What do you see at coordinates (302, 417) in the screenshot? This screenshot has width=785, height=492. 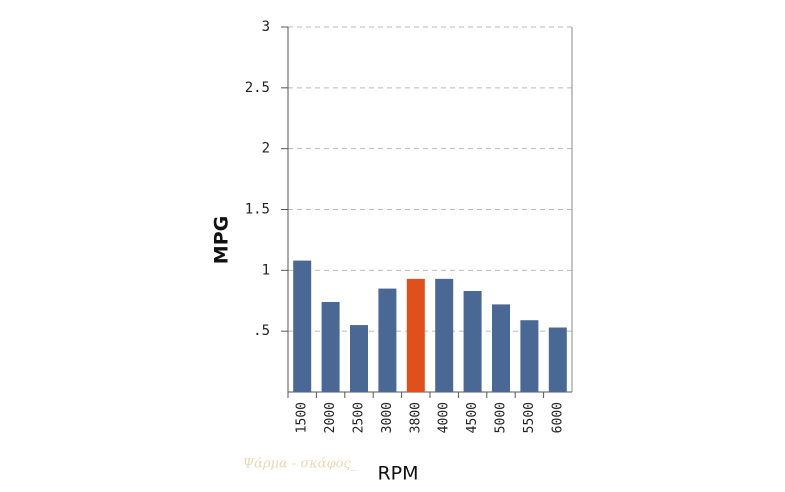 I see `x-tick-label: 1500` at bounding box center [302, 417].